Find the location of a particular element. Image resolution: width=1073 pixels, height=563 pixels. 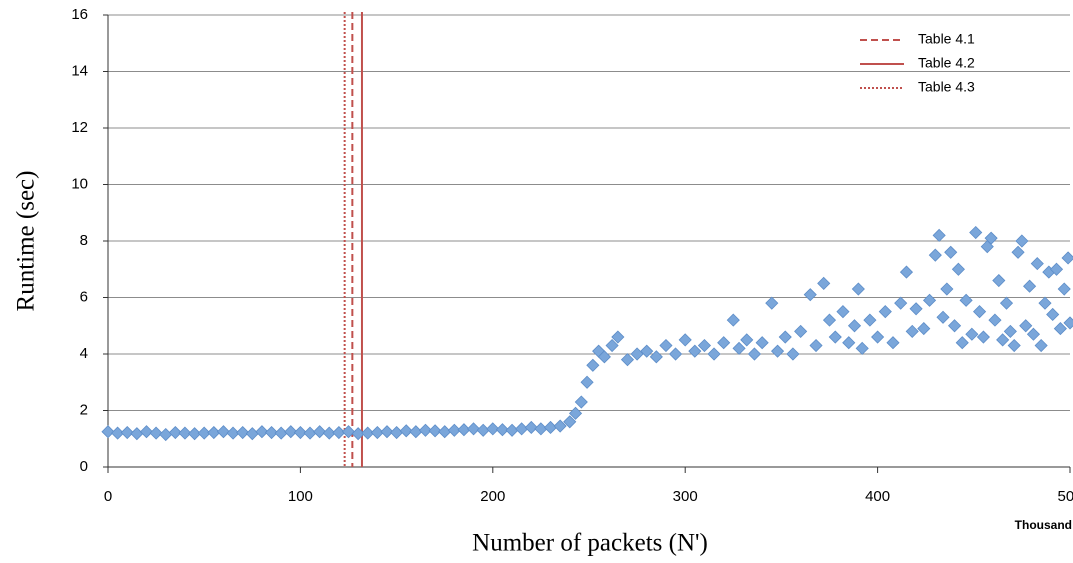

y-tick-label: 6 is located at coordinates (84, 296).